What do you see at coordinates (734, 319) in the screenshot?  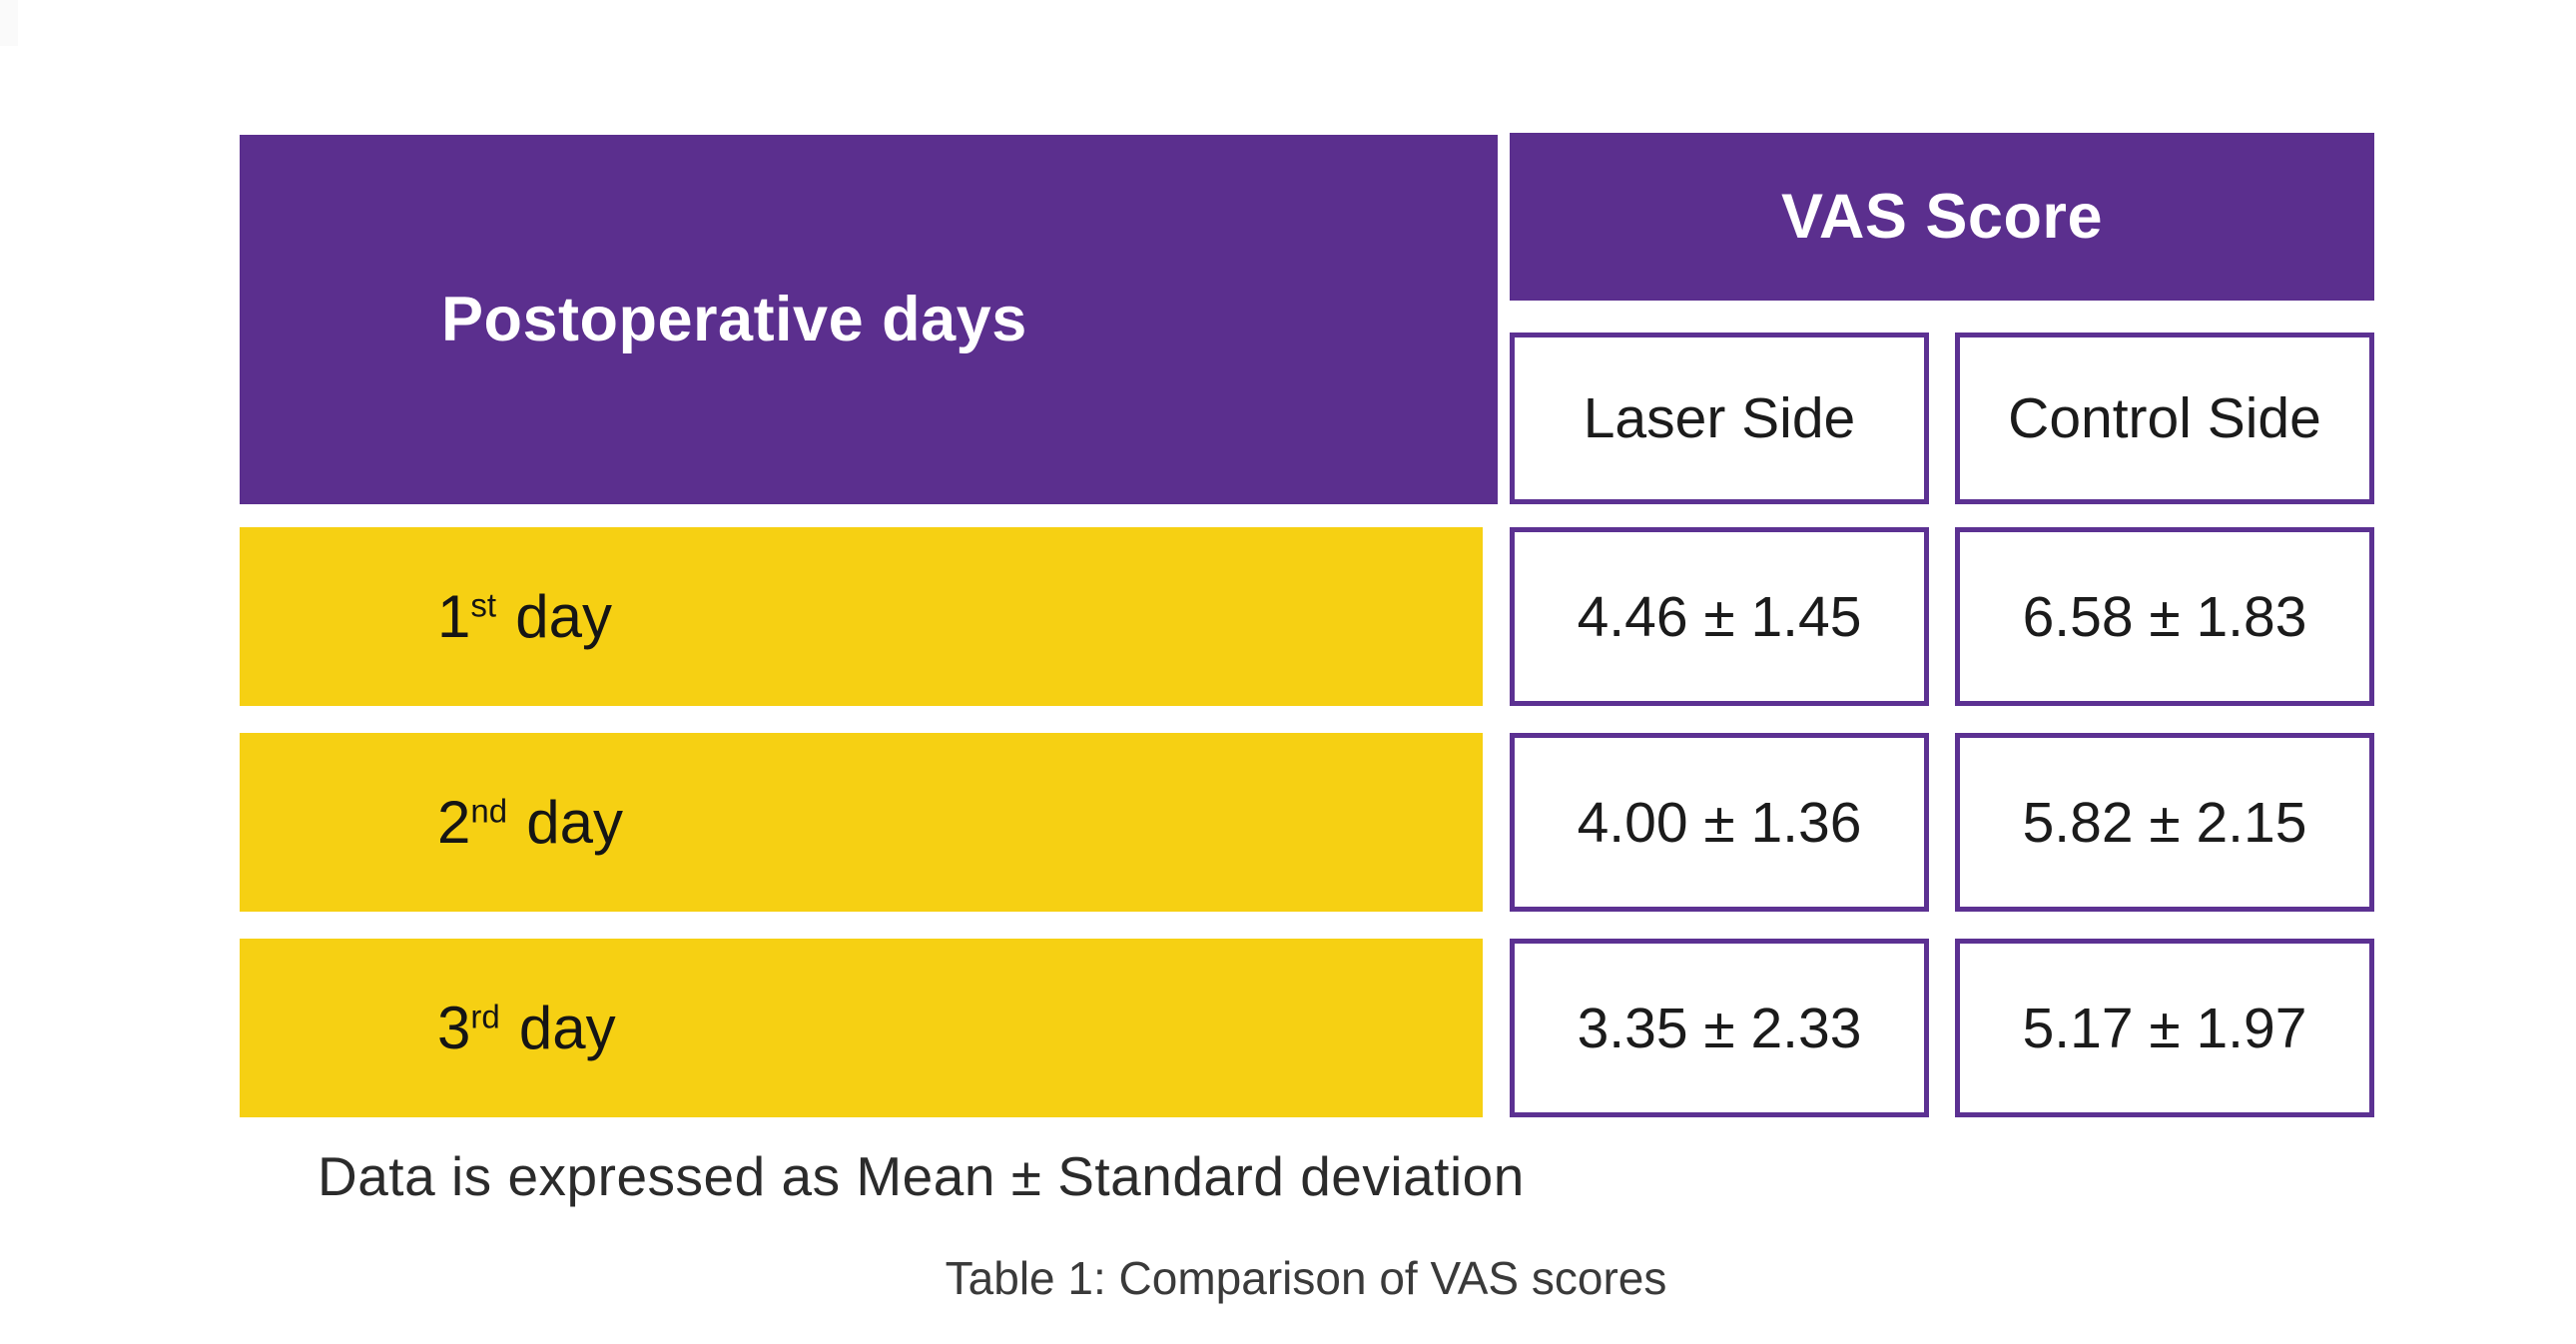 I see `row-header-label: Postoperative days` at bounding box center [734, 319].